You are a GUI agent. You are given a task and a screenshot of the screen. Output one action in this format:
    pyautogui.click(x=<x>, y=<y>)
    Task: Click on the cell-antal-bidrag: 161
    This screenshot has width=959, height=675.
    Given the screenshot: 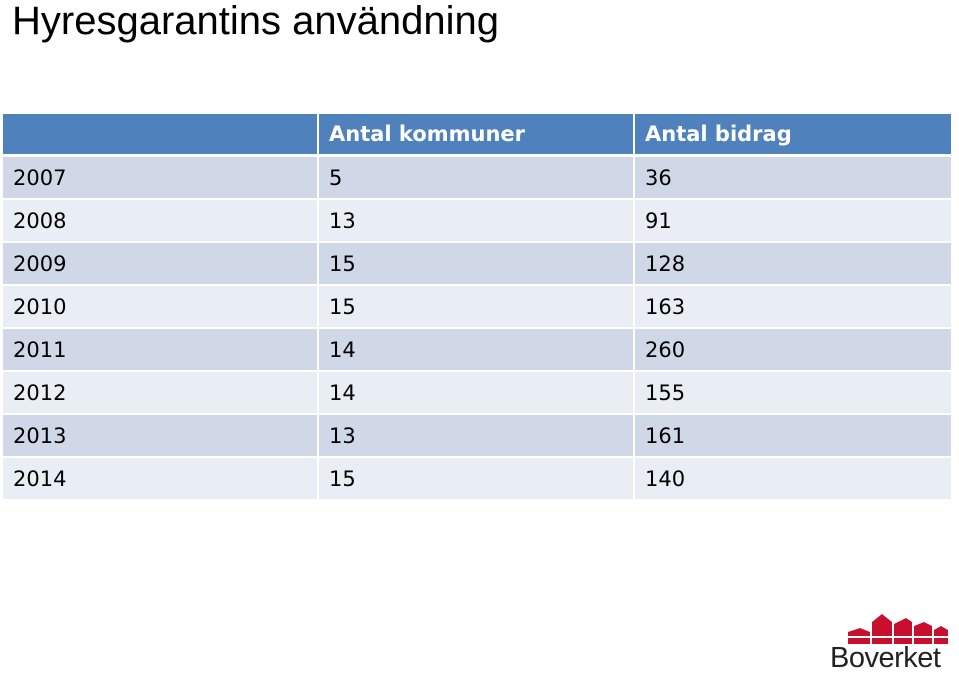 What is the action you would take?
    pyautogui.click(x=792, y=436)
    